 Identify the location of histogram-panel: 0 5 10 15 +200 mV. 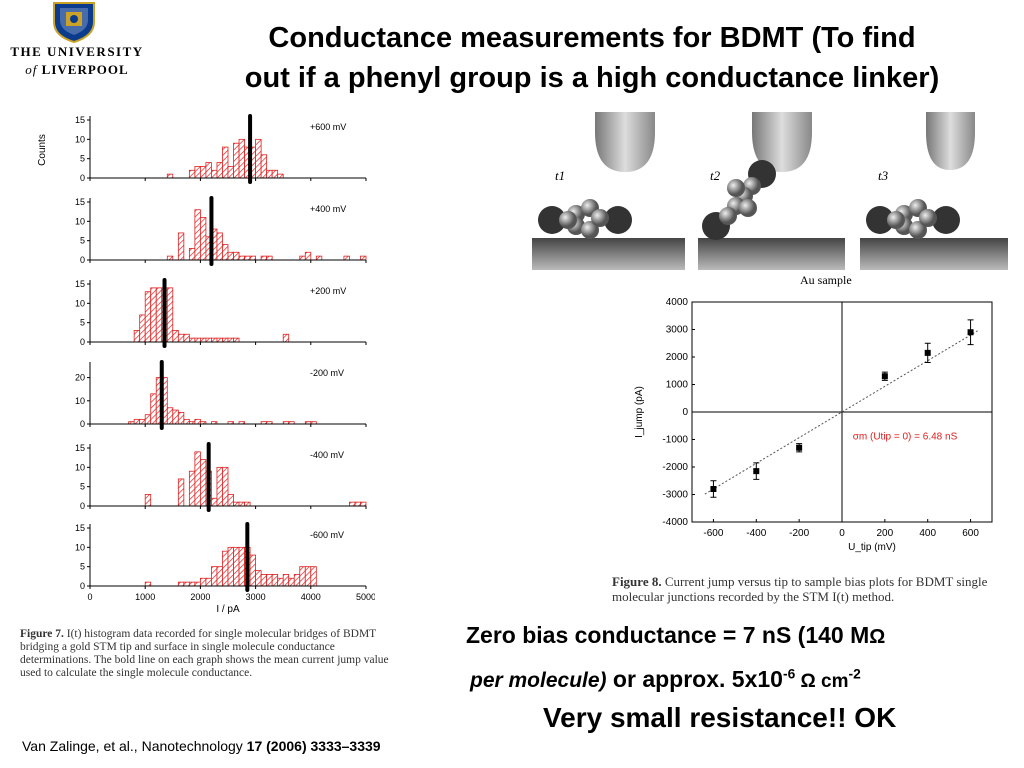
(221, 313).